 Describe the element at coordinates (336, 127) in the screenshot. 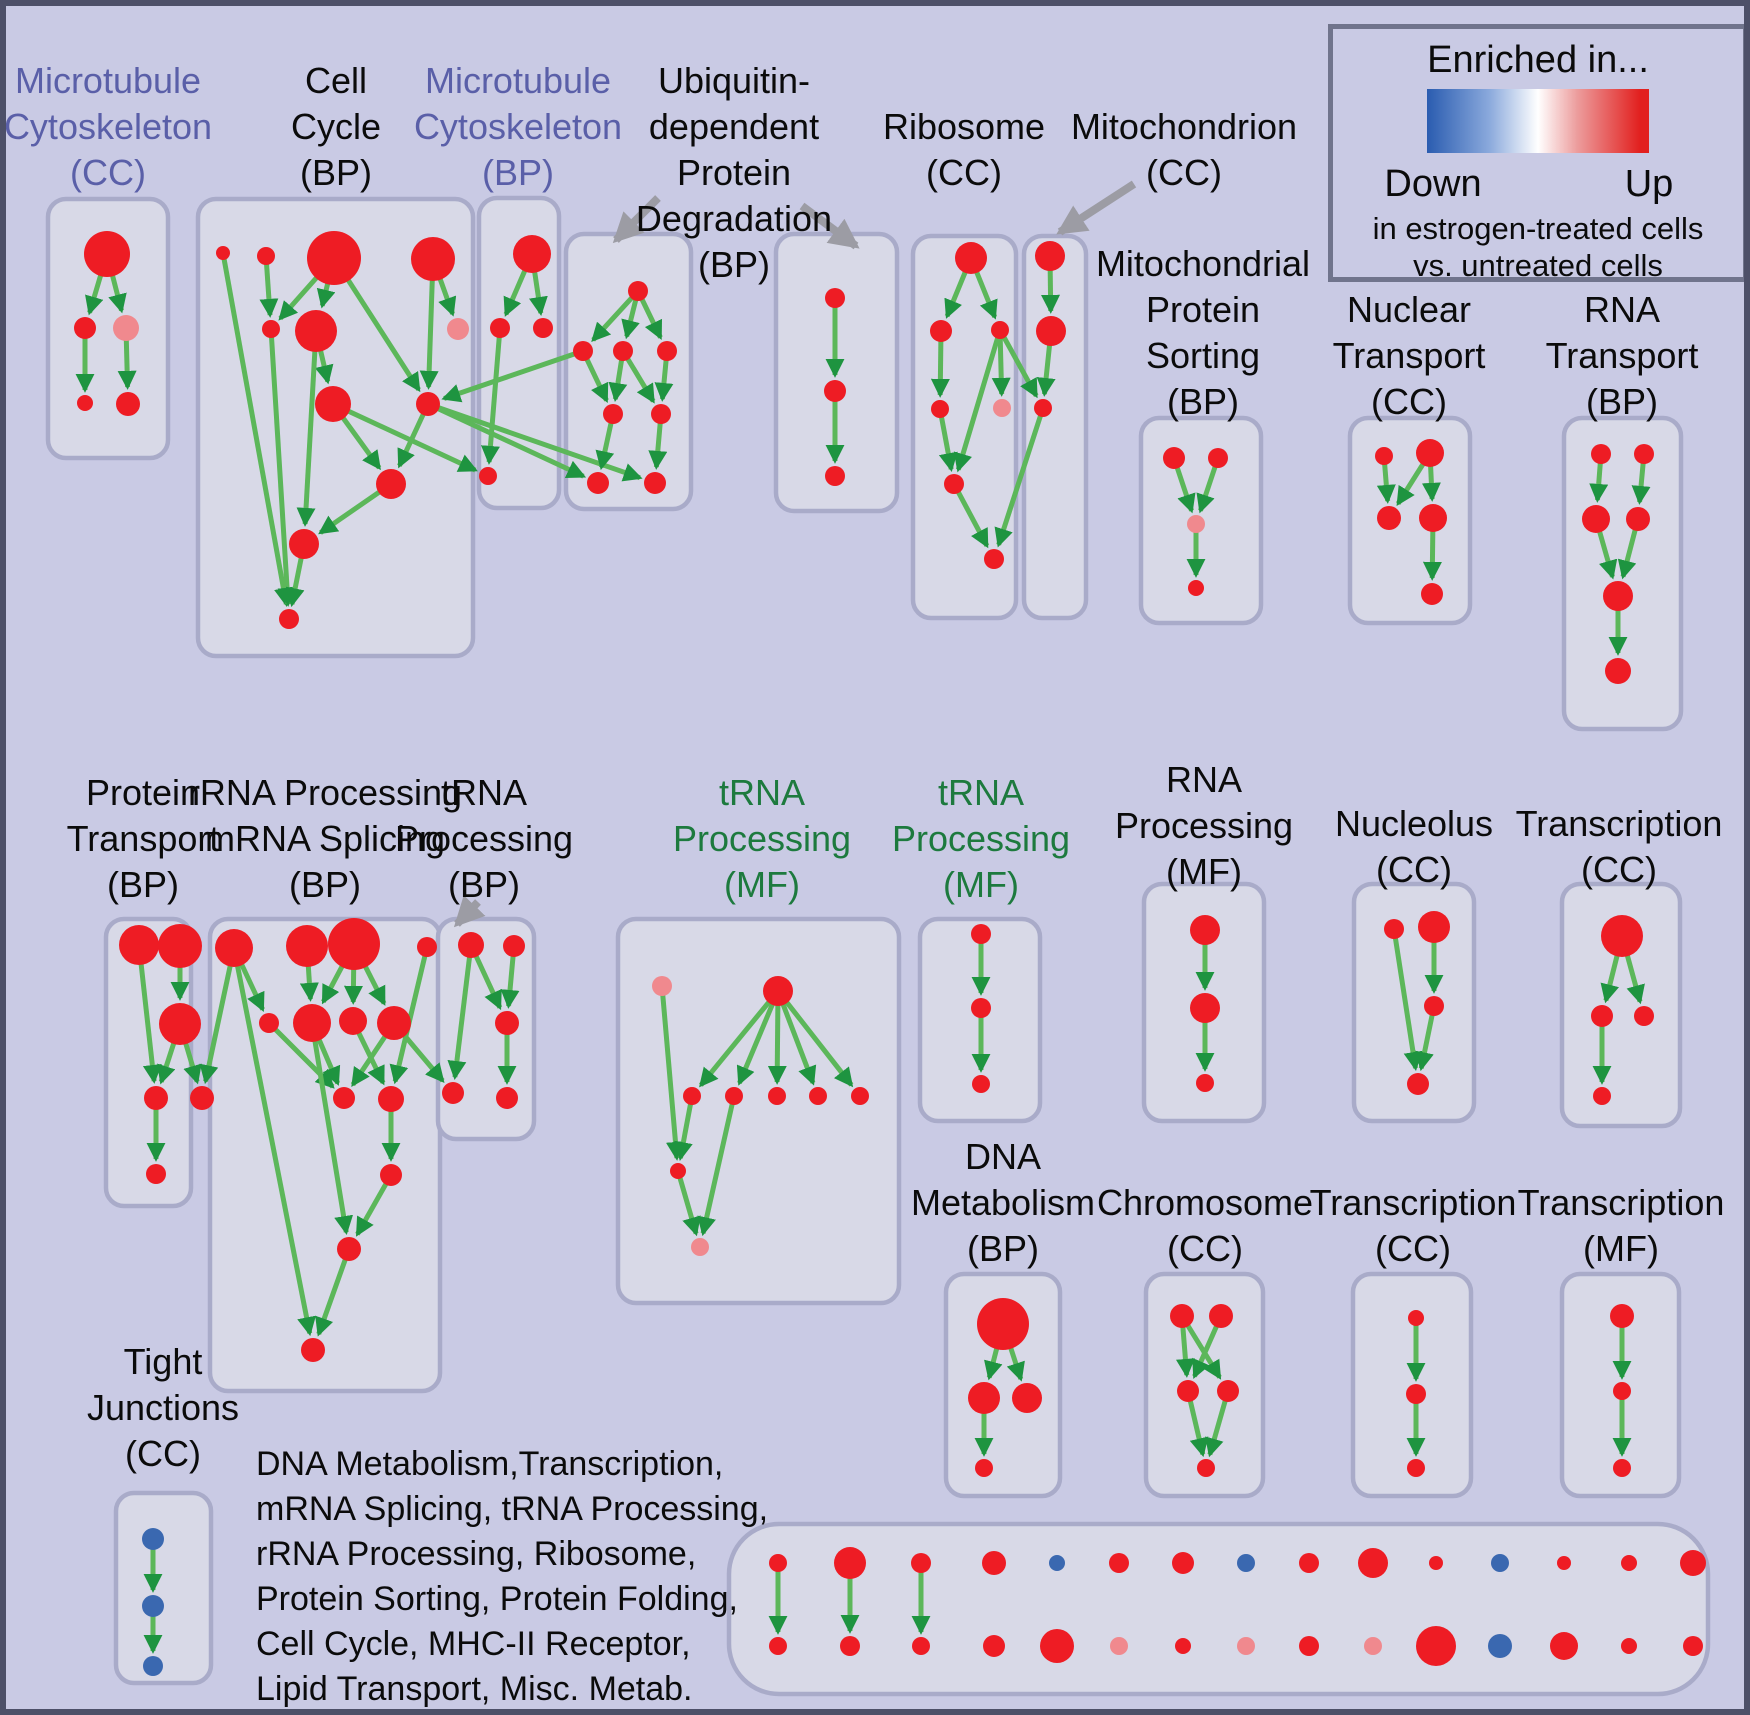

I see `label-cell-cycle-bp: Cell Cycle (BP)` at that location.